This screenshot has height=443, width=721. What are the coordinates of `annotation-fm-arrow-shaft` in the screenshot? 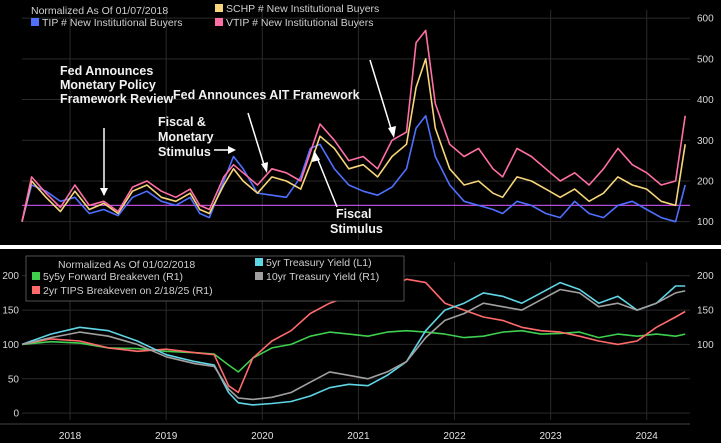 It's located at (256, 140).